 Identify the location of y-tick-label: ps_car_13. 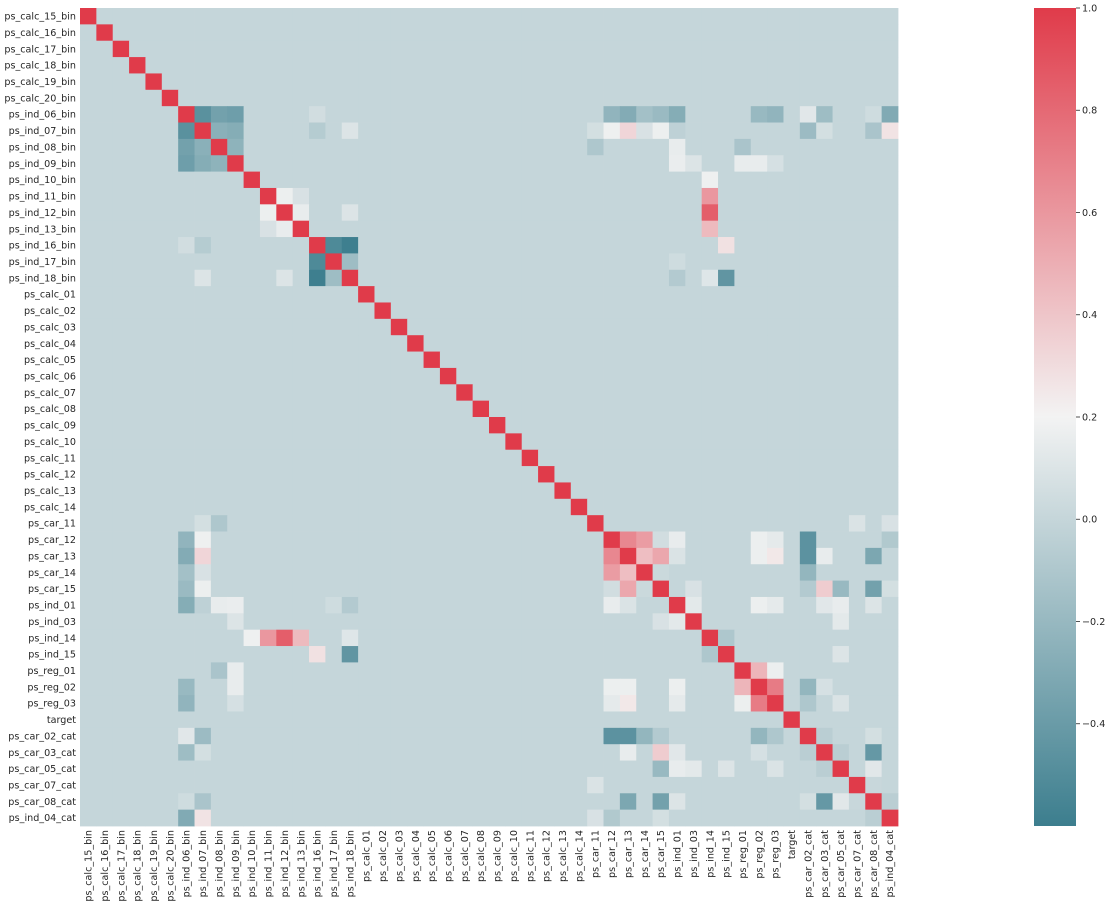
(52, 556).